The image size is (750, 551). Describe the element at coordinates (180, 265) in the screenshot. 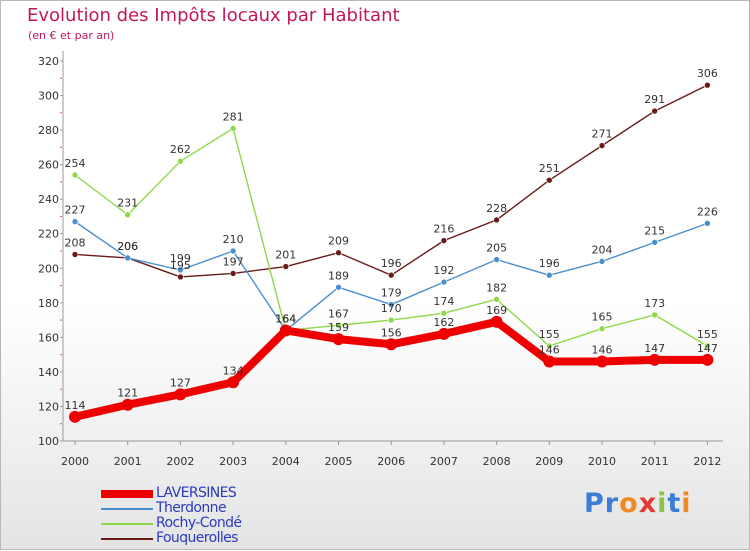

I see `data-label-fouquerolles-2002: 195` at that location.